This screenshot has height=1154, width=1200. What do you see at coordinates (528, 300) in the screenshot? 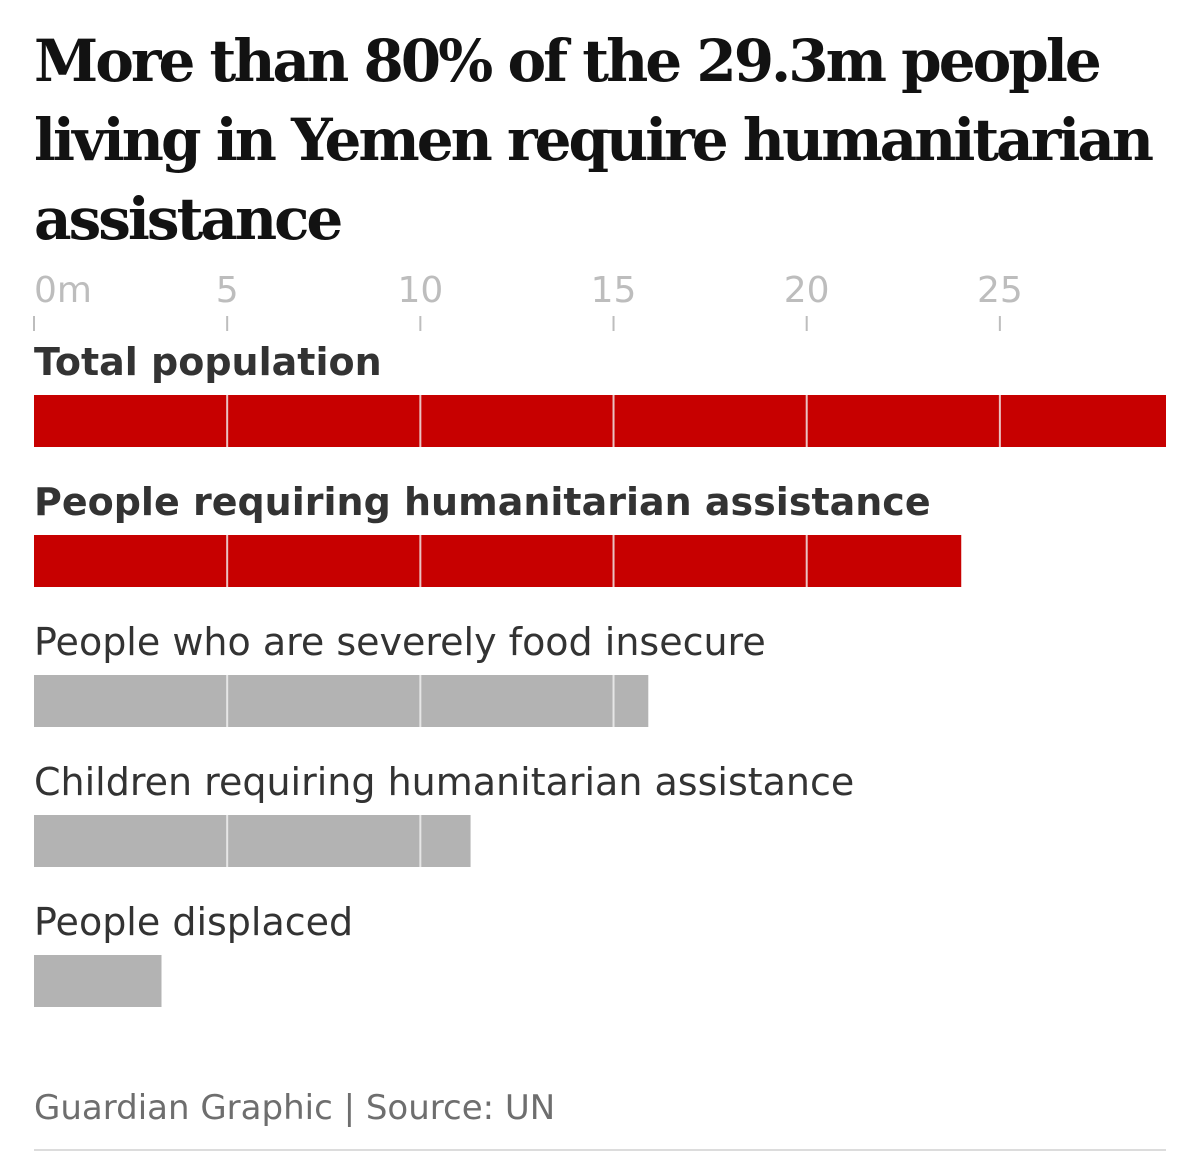
I see `x-axis: 0m 5 10 15 20 25` at bounding box center [528, 300].